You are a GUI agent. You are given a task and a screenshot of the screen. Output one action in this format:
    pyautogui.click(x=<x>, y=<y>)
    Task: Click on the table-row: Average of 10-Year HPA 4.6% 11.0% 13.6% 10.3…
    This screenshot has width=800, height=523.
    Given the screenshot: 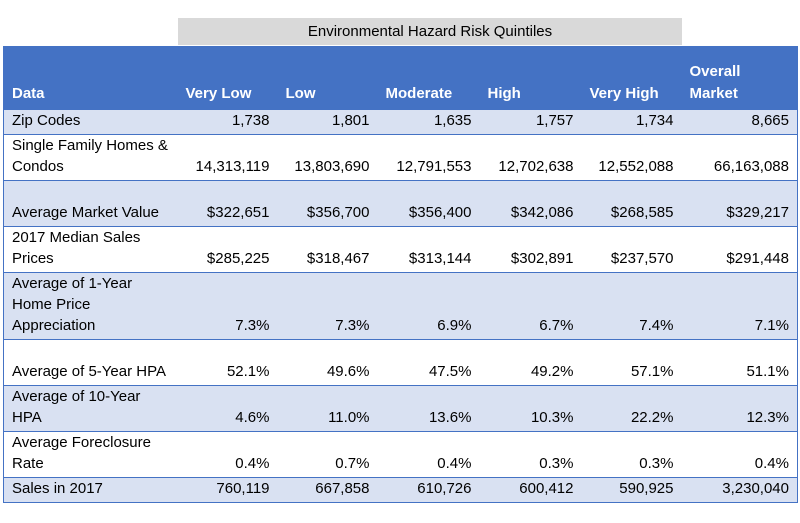 What is the action you would take?
    pyautogui.click(x=400, y=407)
    